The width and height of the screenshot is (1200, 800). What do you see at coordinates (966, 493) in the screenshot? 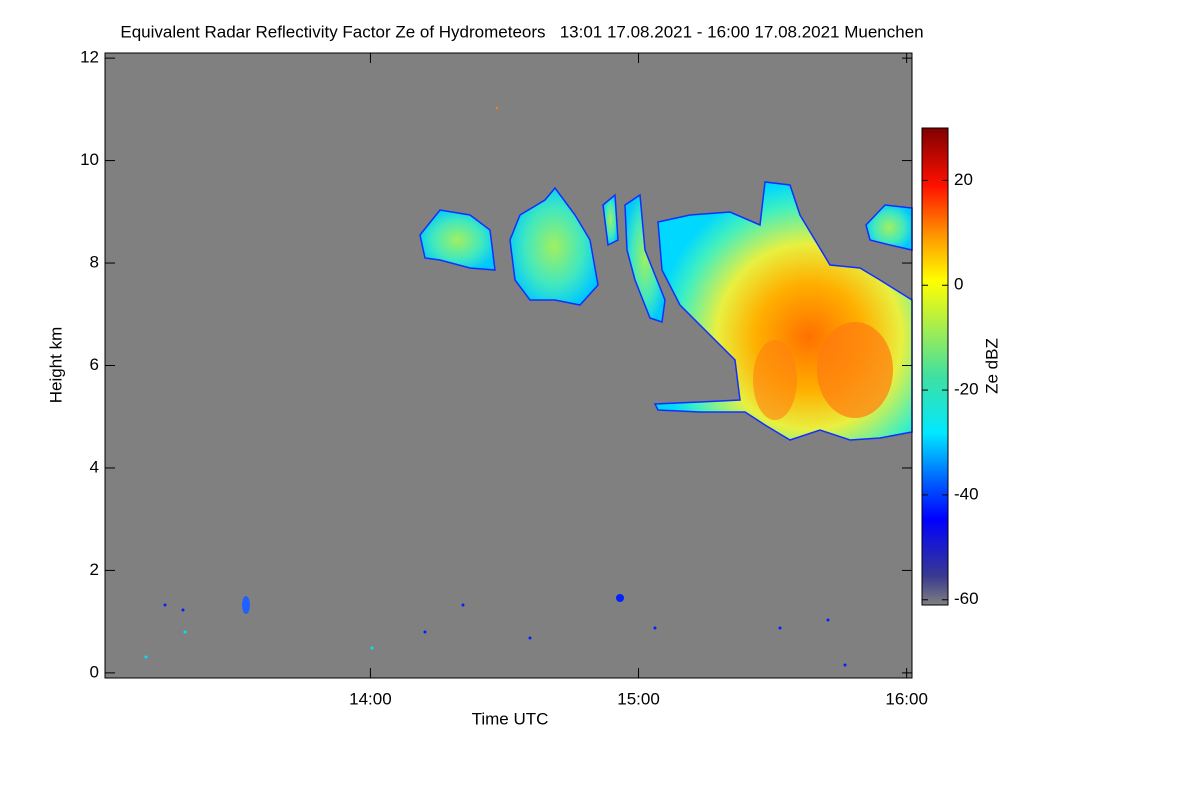
I see `colorbar-tick-label: -40` at bounding box center [966, 493].